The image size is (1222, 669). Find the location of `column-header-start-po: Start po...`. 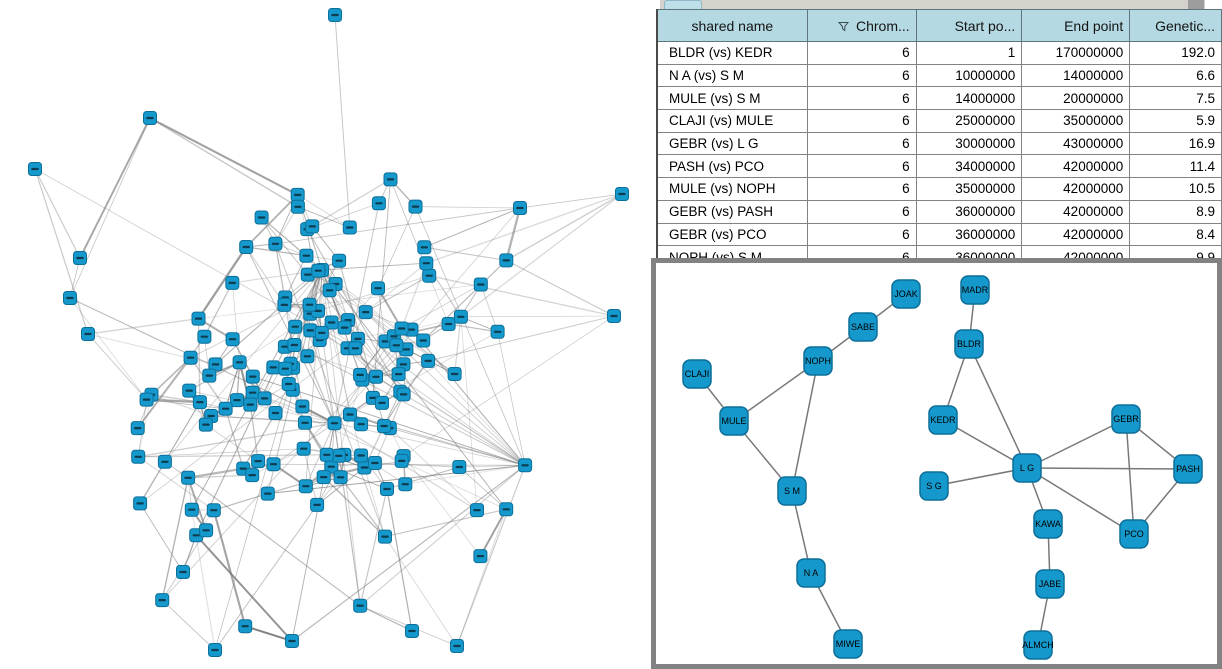

column-header-start-po: Start po... is located at coordinates (969, 25).